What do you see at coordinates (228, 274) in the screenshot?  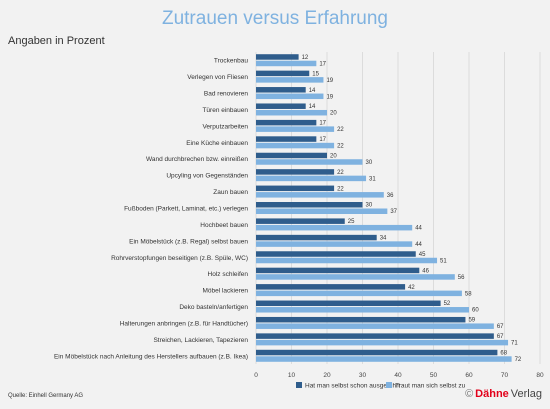 I see `category-label: Holz schleifen` at bounding box center [228, 274].